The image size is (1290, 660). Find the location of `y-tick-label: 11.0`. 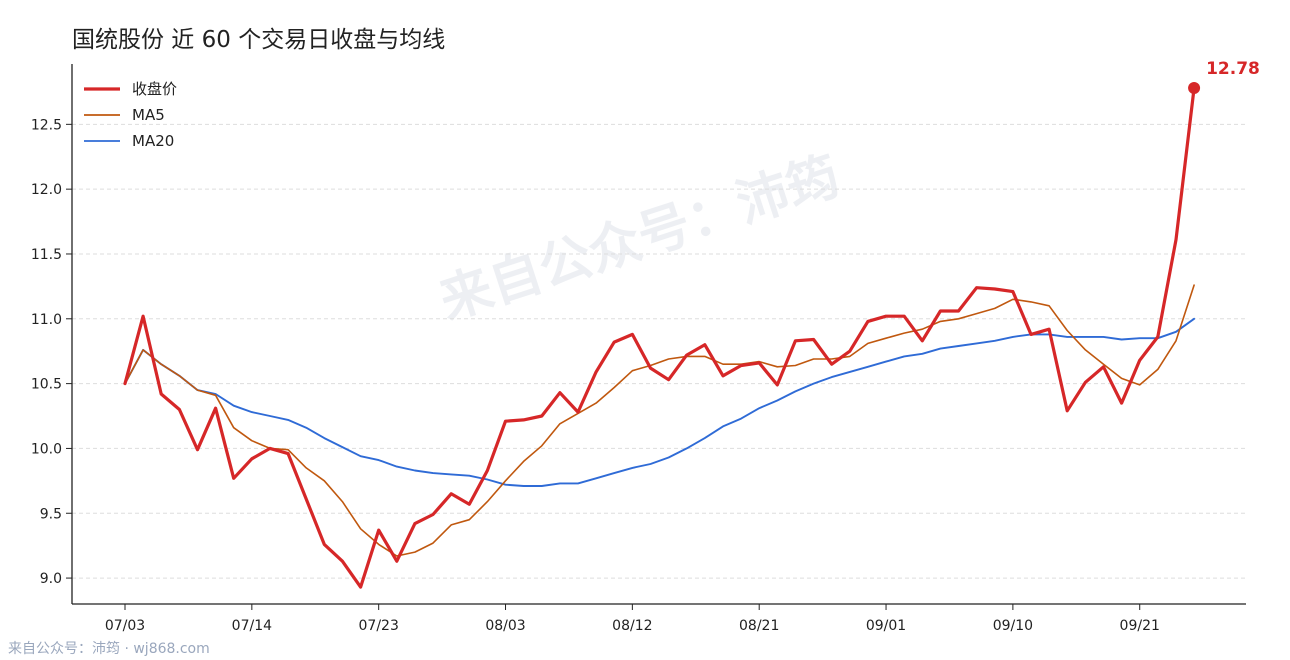

y-tick-label: 11.0 is located at coordinates (46, 320).